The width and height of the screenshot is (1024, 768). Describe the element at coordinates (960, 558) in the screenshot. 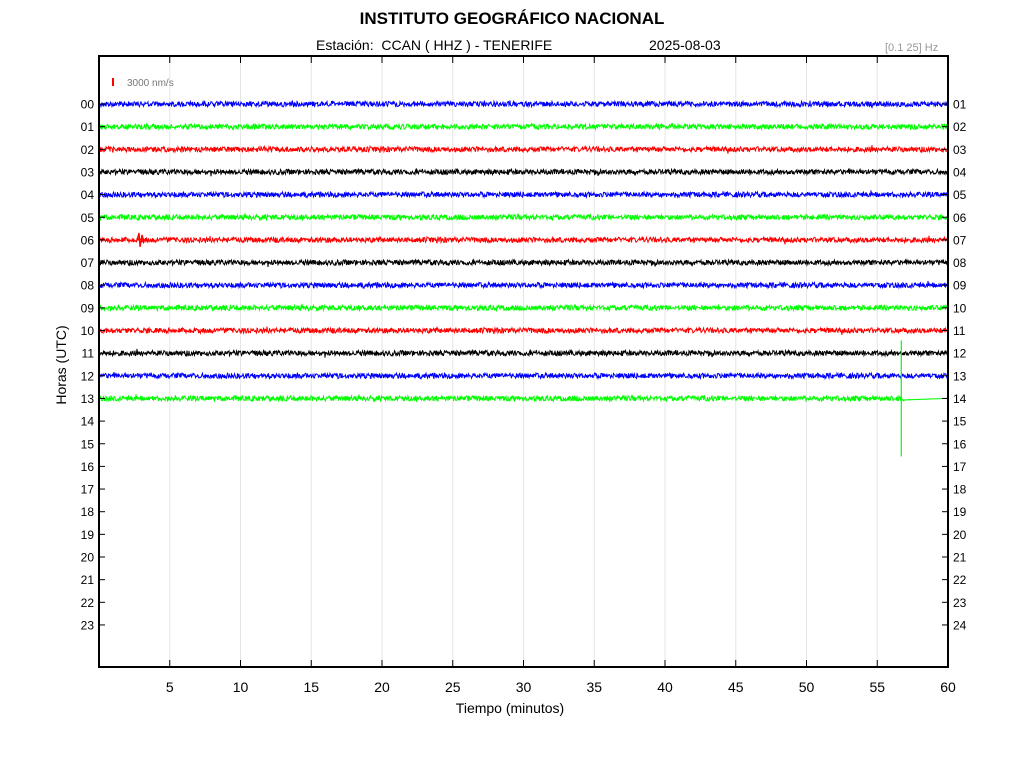

I see `hour-label-right: 21` at that location.